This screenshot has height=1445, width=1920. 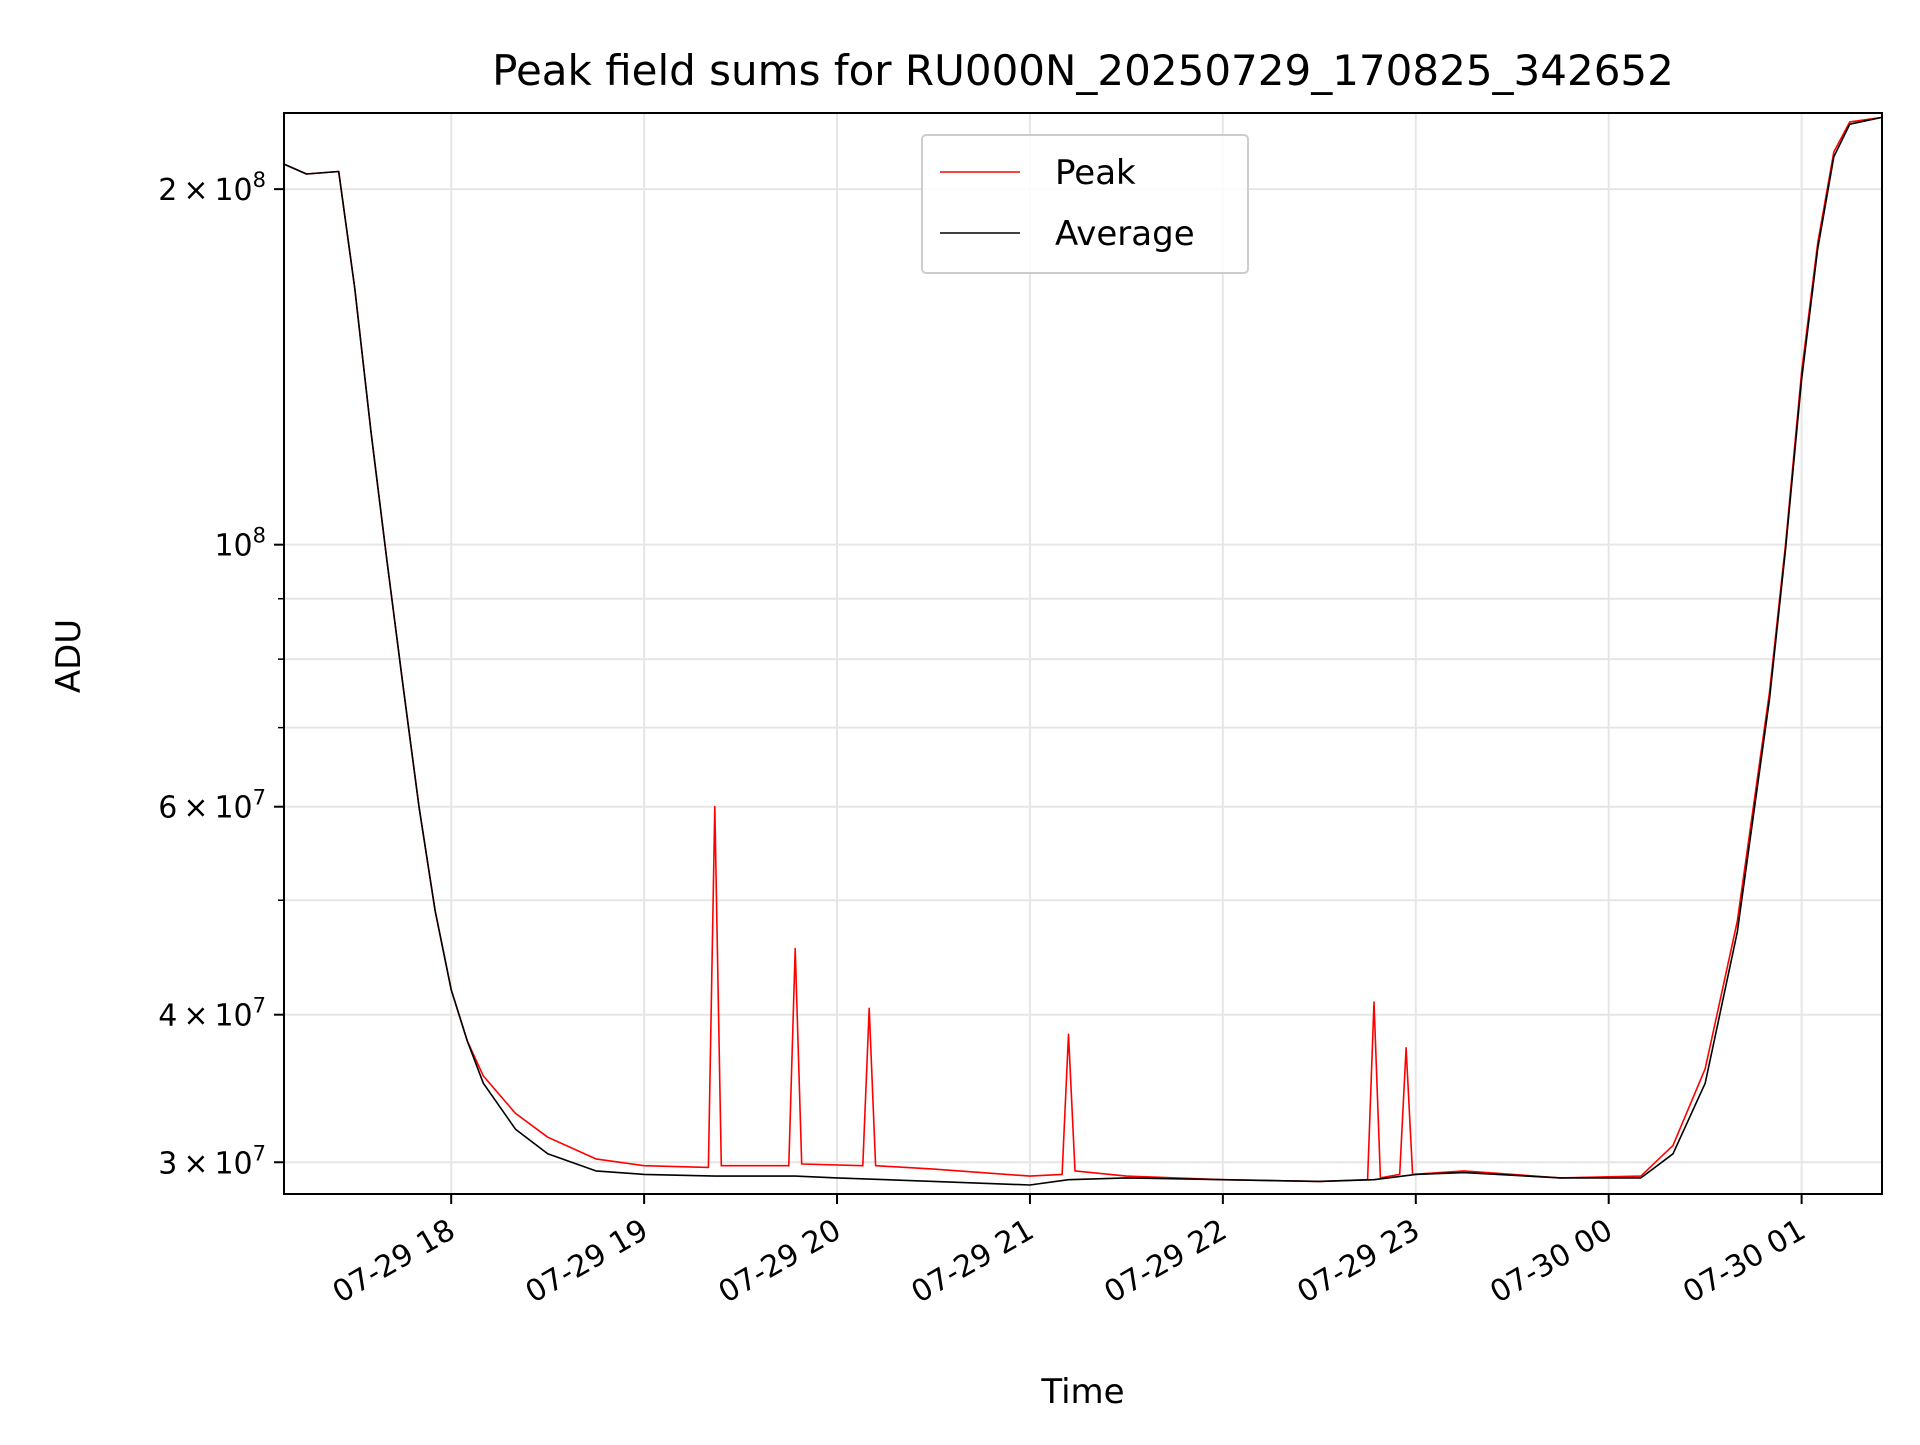 I want to click on x-tick-label: 07-29 18, so click(x=394, y=1262).